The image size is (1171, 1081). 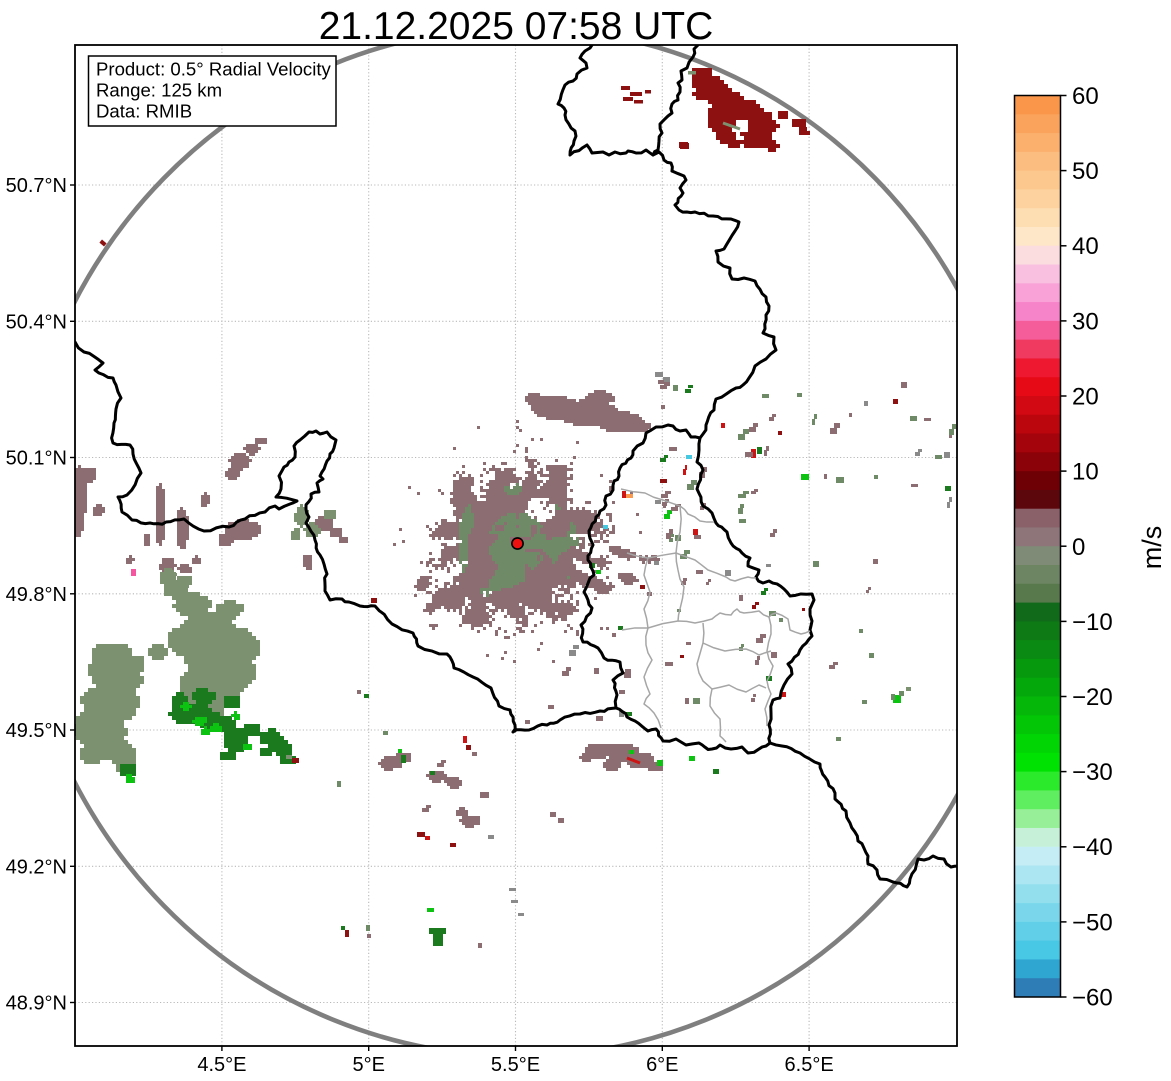 I want to click on svg-text: −10, so click(x=1092, y=622).